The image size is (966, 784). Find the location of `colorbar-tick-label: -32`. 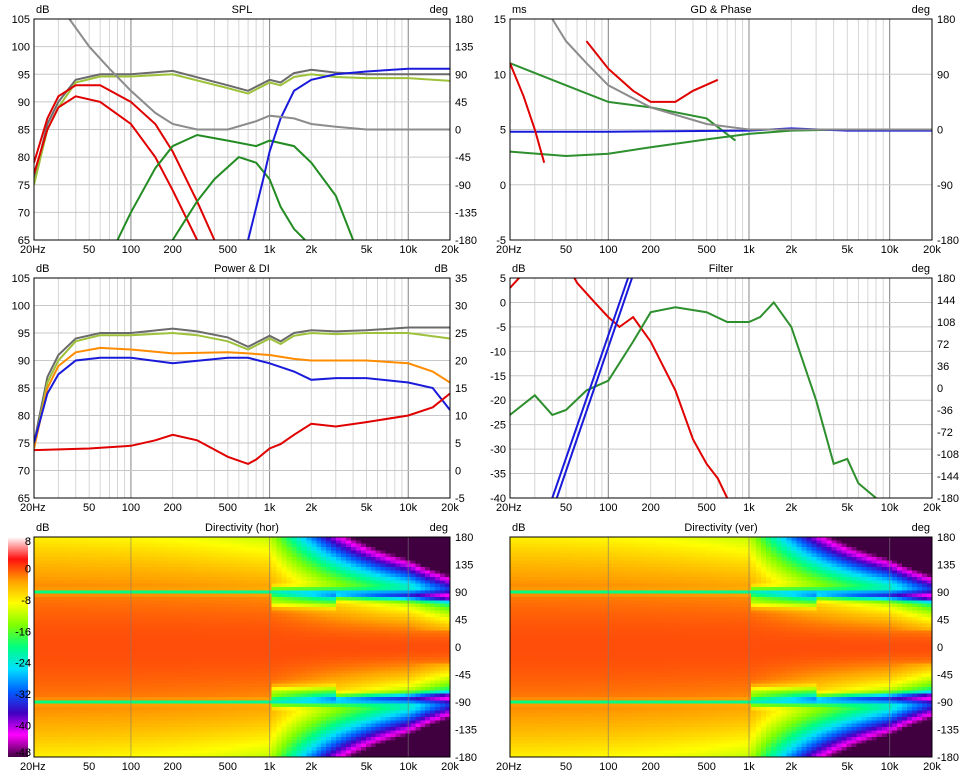

colorbar-tick-label: -32 is located at coordinates (23, 695).